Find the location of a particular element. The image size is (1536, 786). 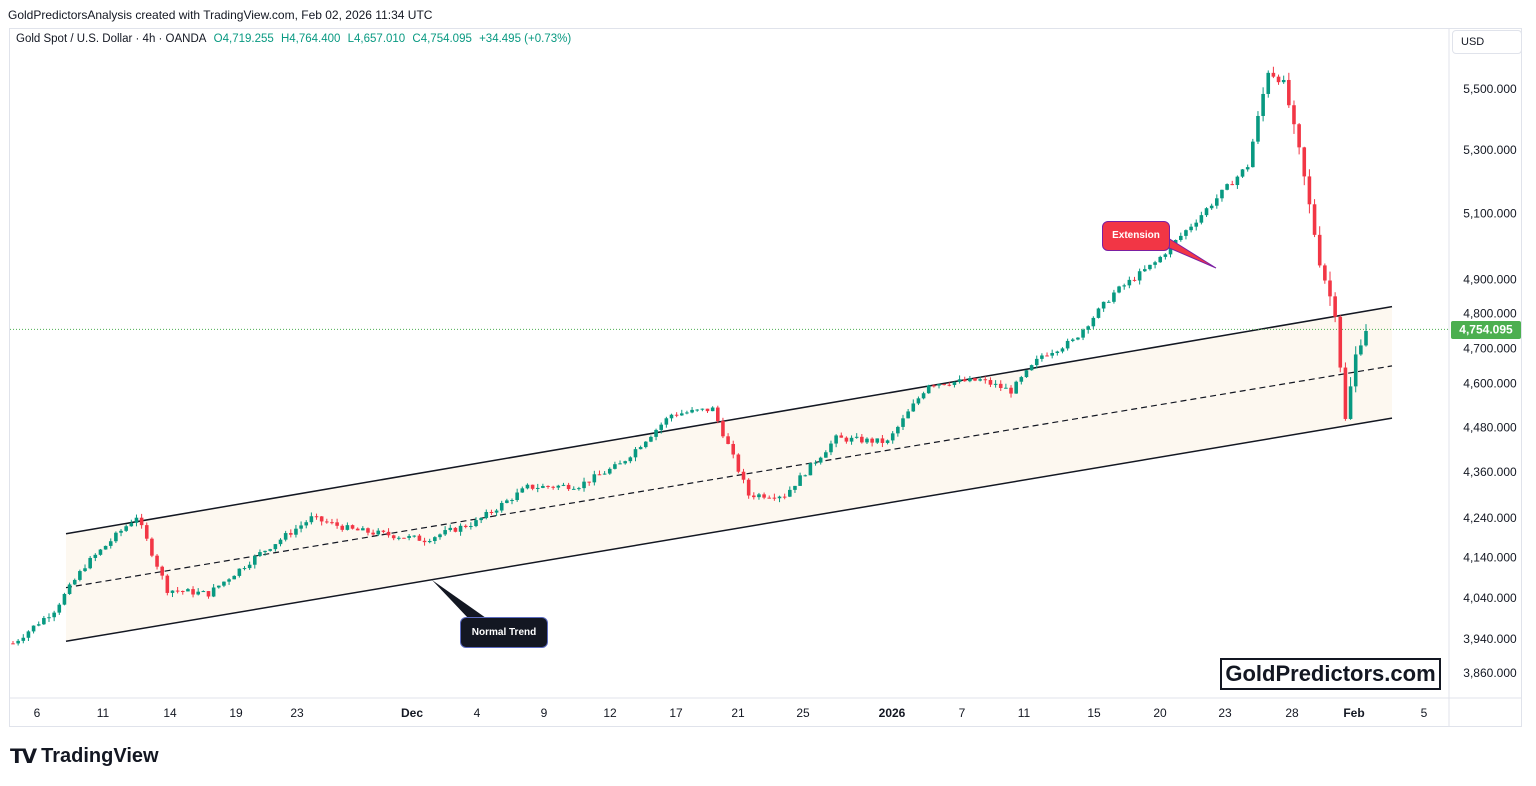

tradingview-logo: 𝗧𝗩 TradingView is located at coordinates (84, 756).